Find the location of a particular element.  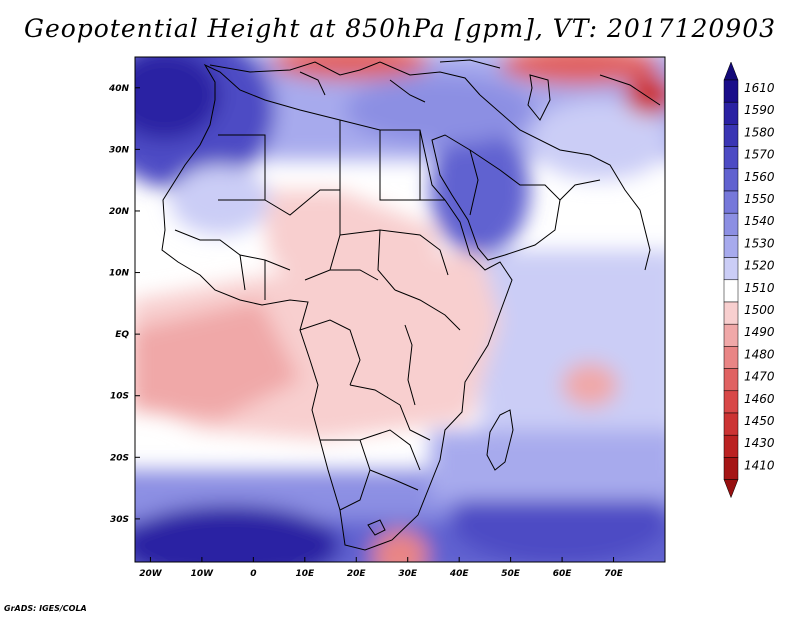

y-tick-label: 20N is located at coordinates (119, 212).